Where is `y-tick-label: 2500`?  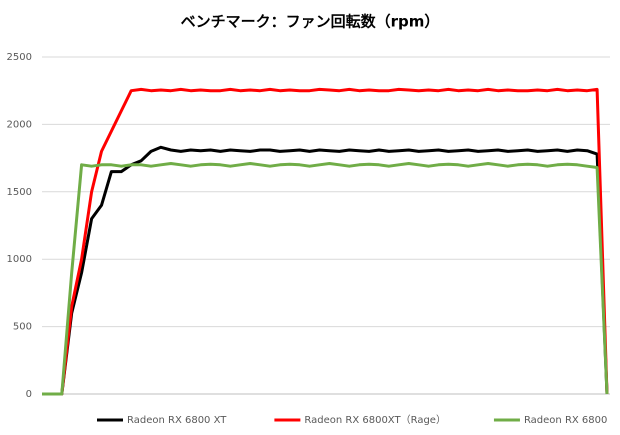
y-tick-label: 2500 is located at coordinates (19, 57).